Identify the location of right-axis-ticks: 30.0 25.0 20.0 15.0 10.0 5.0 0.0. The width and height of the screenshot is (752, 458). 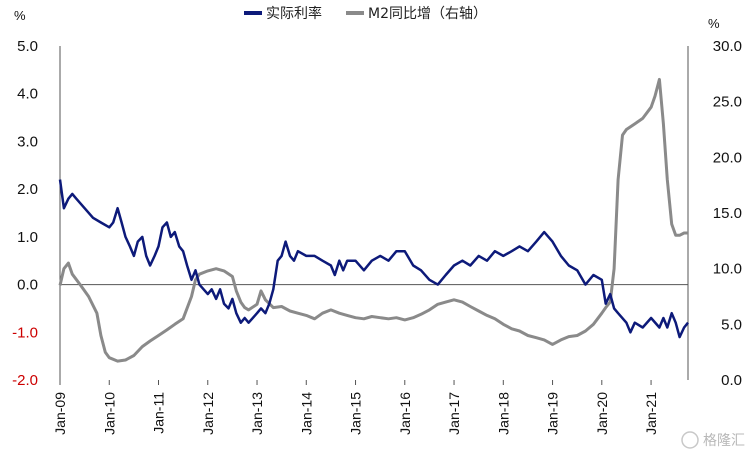
(727, 213).